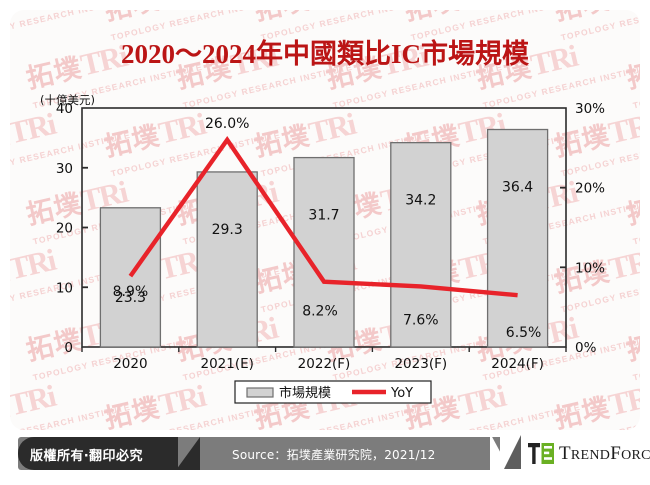 The height and width of the screenshot is (485, 650). What do you see at coordinates (64, 109) in the screenshot?
I see `y-axis-tick-label: 40` at bounding box center [64, 109].